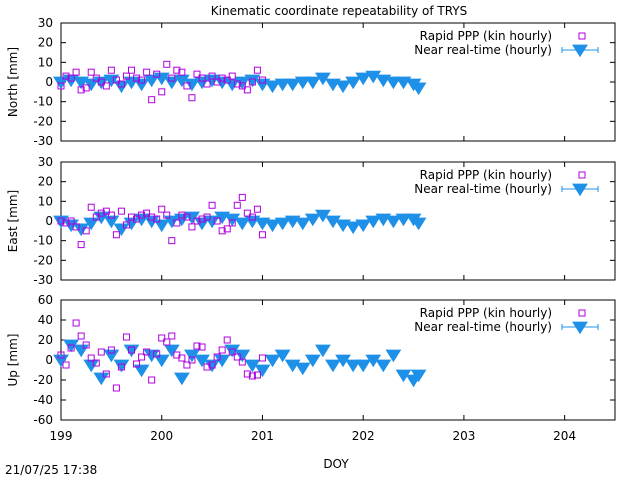 The width and height of the screenshot is (640, 480). I want to click on y-tick-label: 60, so click(45, 300).